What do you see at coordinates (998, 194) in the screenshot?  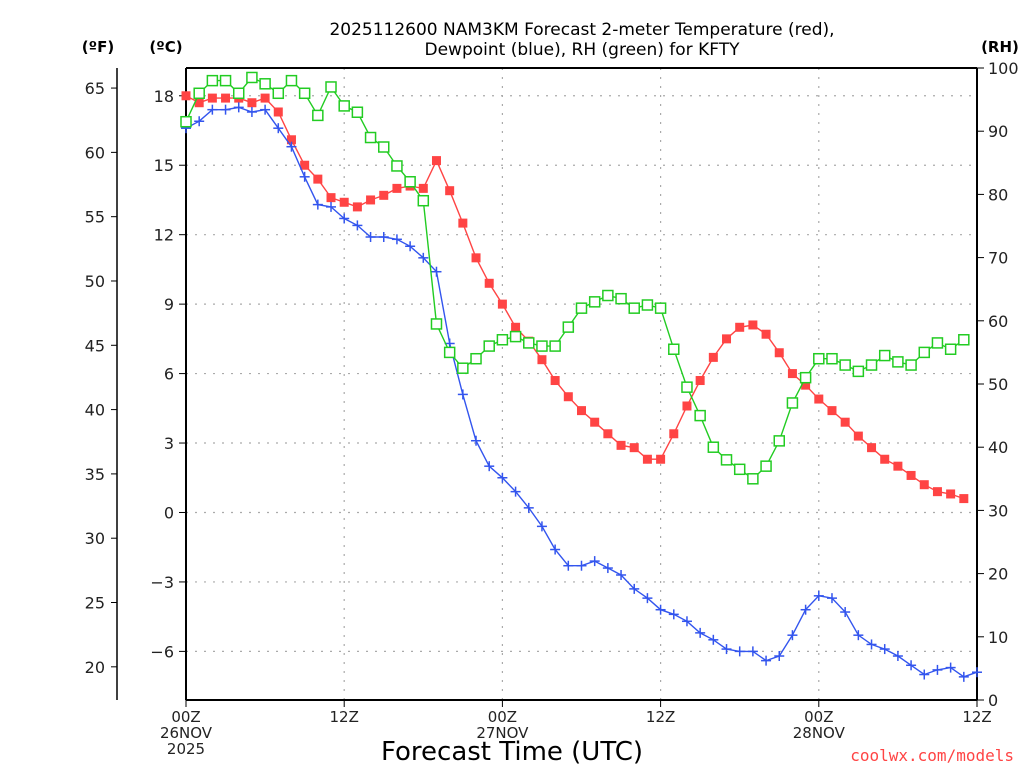 I see `rh-tick-label: 80` at bounding box center [998, 194].